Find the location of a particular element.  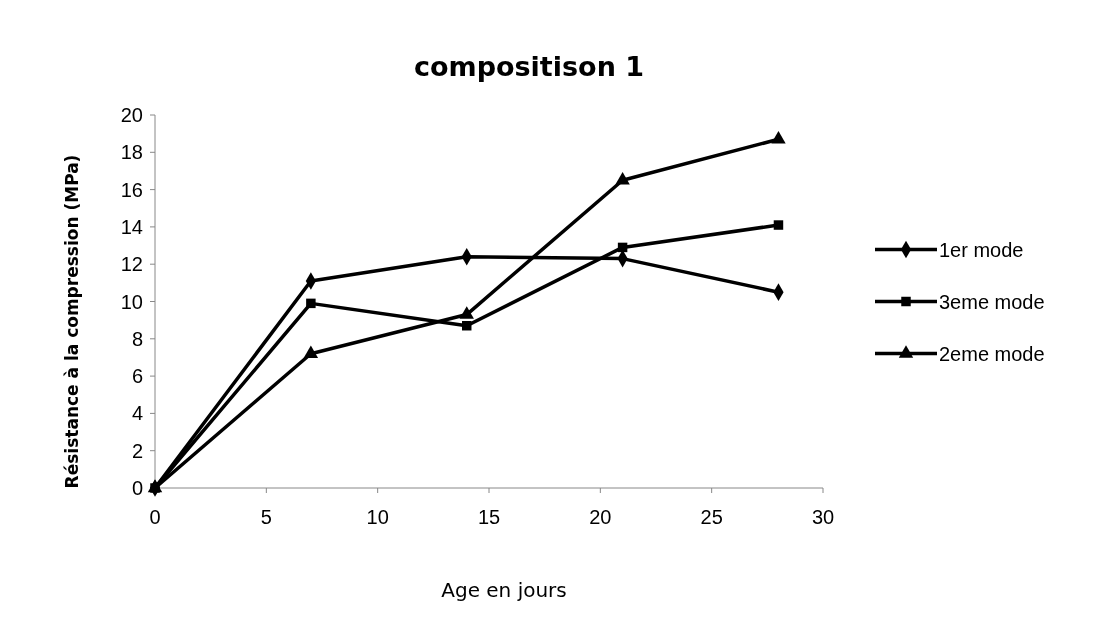

x-axis-title: Age en jours is located at coordinates (504, 590).